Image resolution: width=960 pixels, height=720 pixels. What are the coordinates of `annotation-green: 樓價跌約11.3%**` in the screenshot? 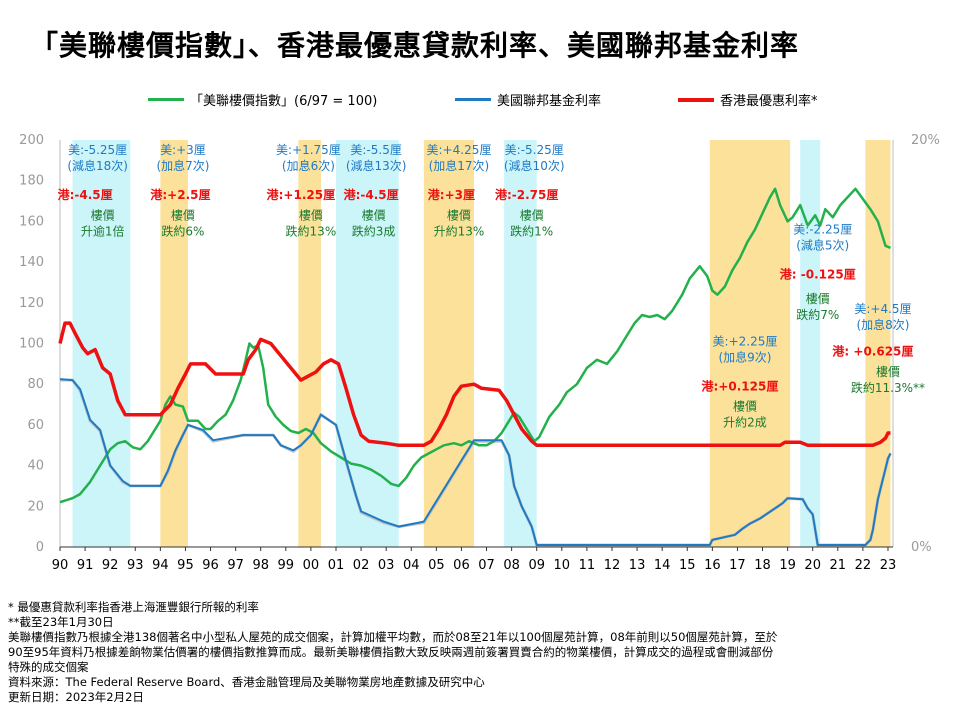 It's located at (888, 379).